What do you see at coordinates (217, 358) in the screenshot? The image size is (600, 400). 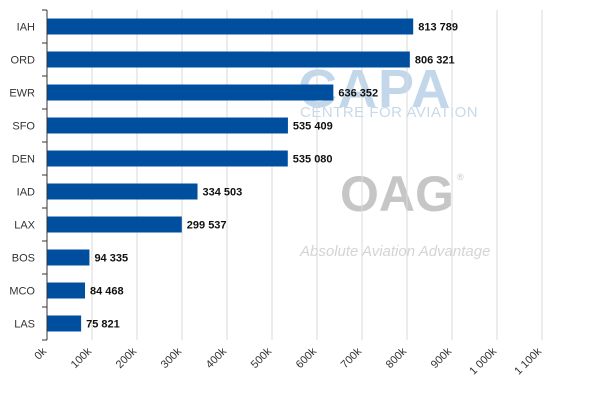 I see `x-tick-label: 400k` at bounding box center [217, 358].